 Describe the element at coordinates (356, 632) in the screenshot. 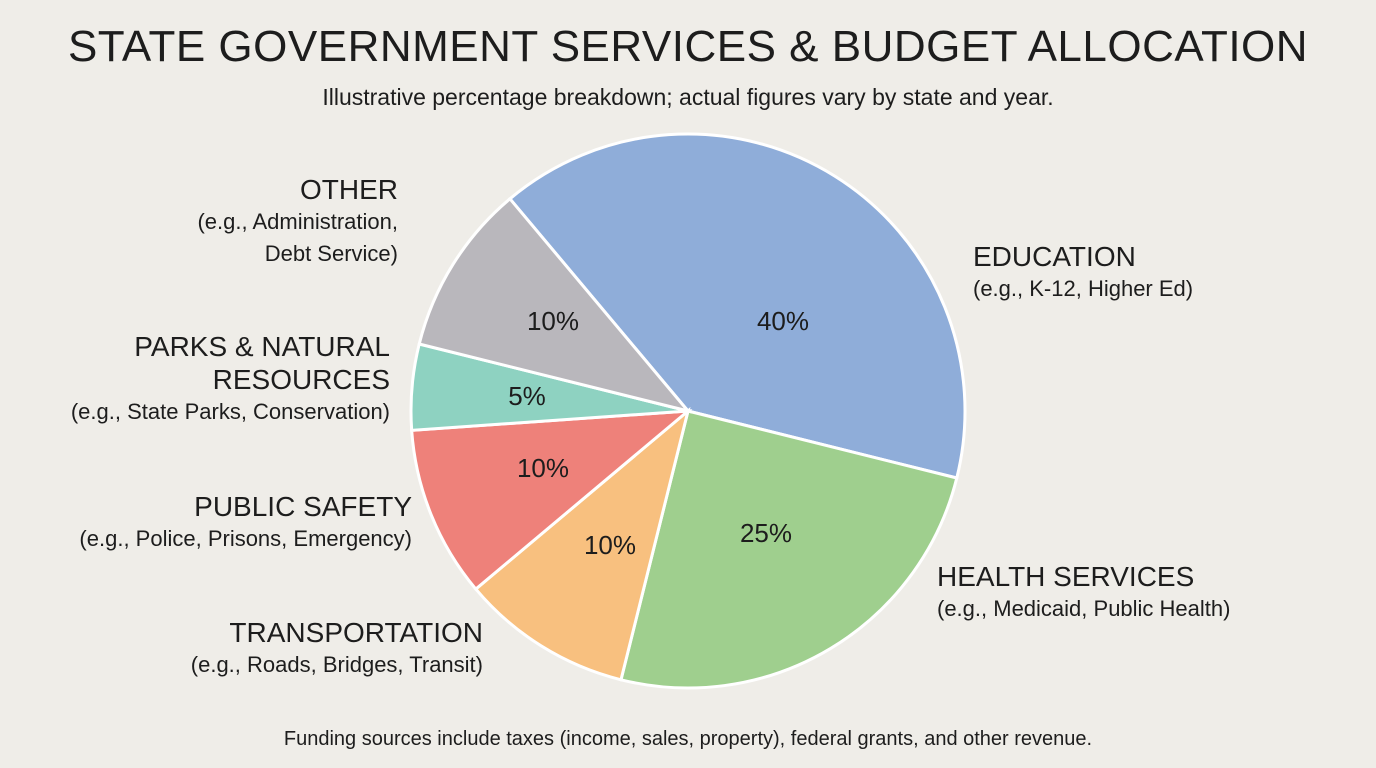

I see `category-name: TRANSPORTATION` at that location.